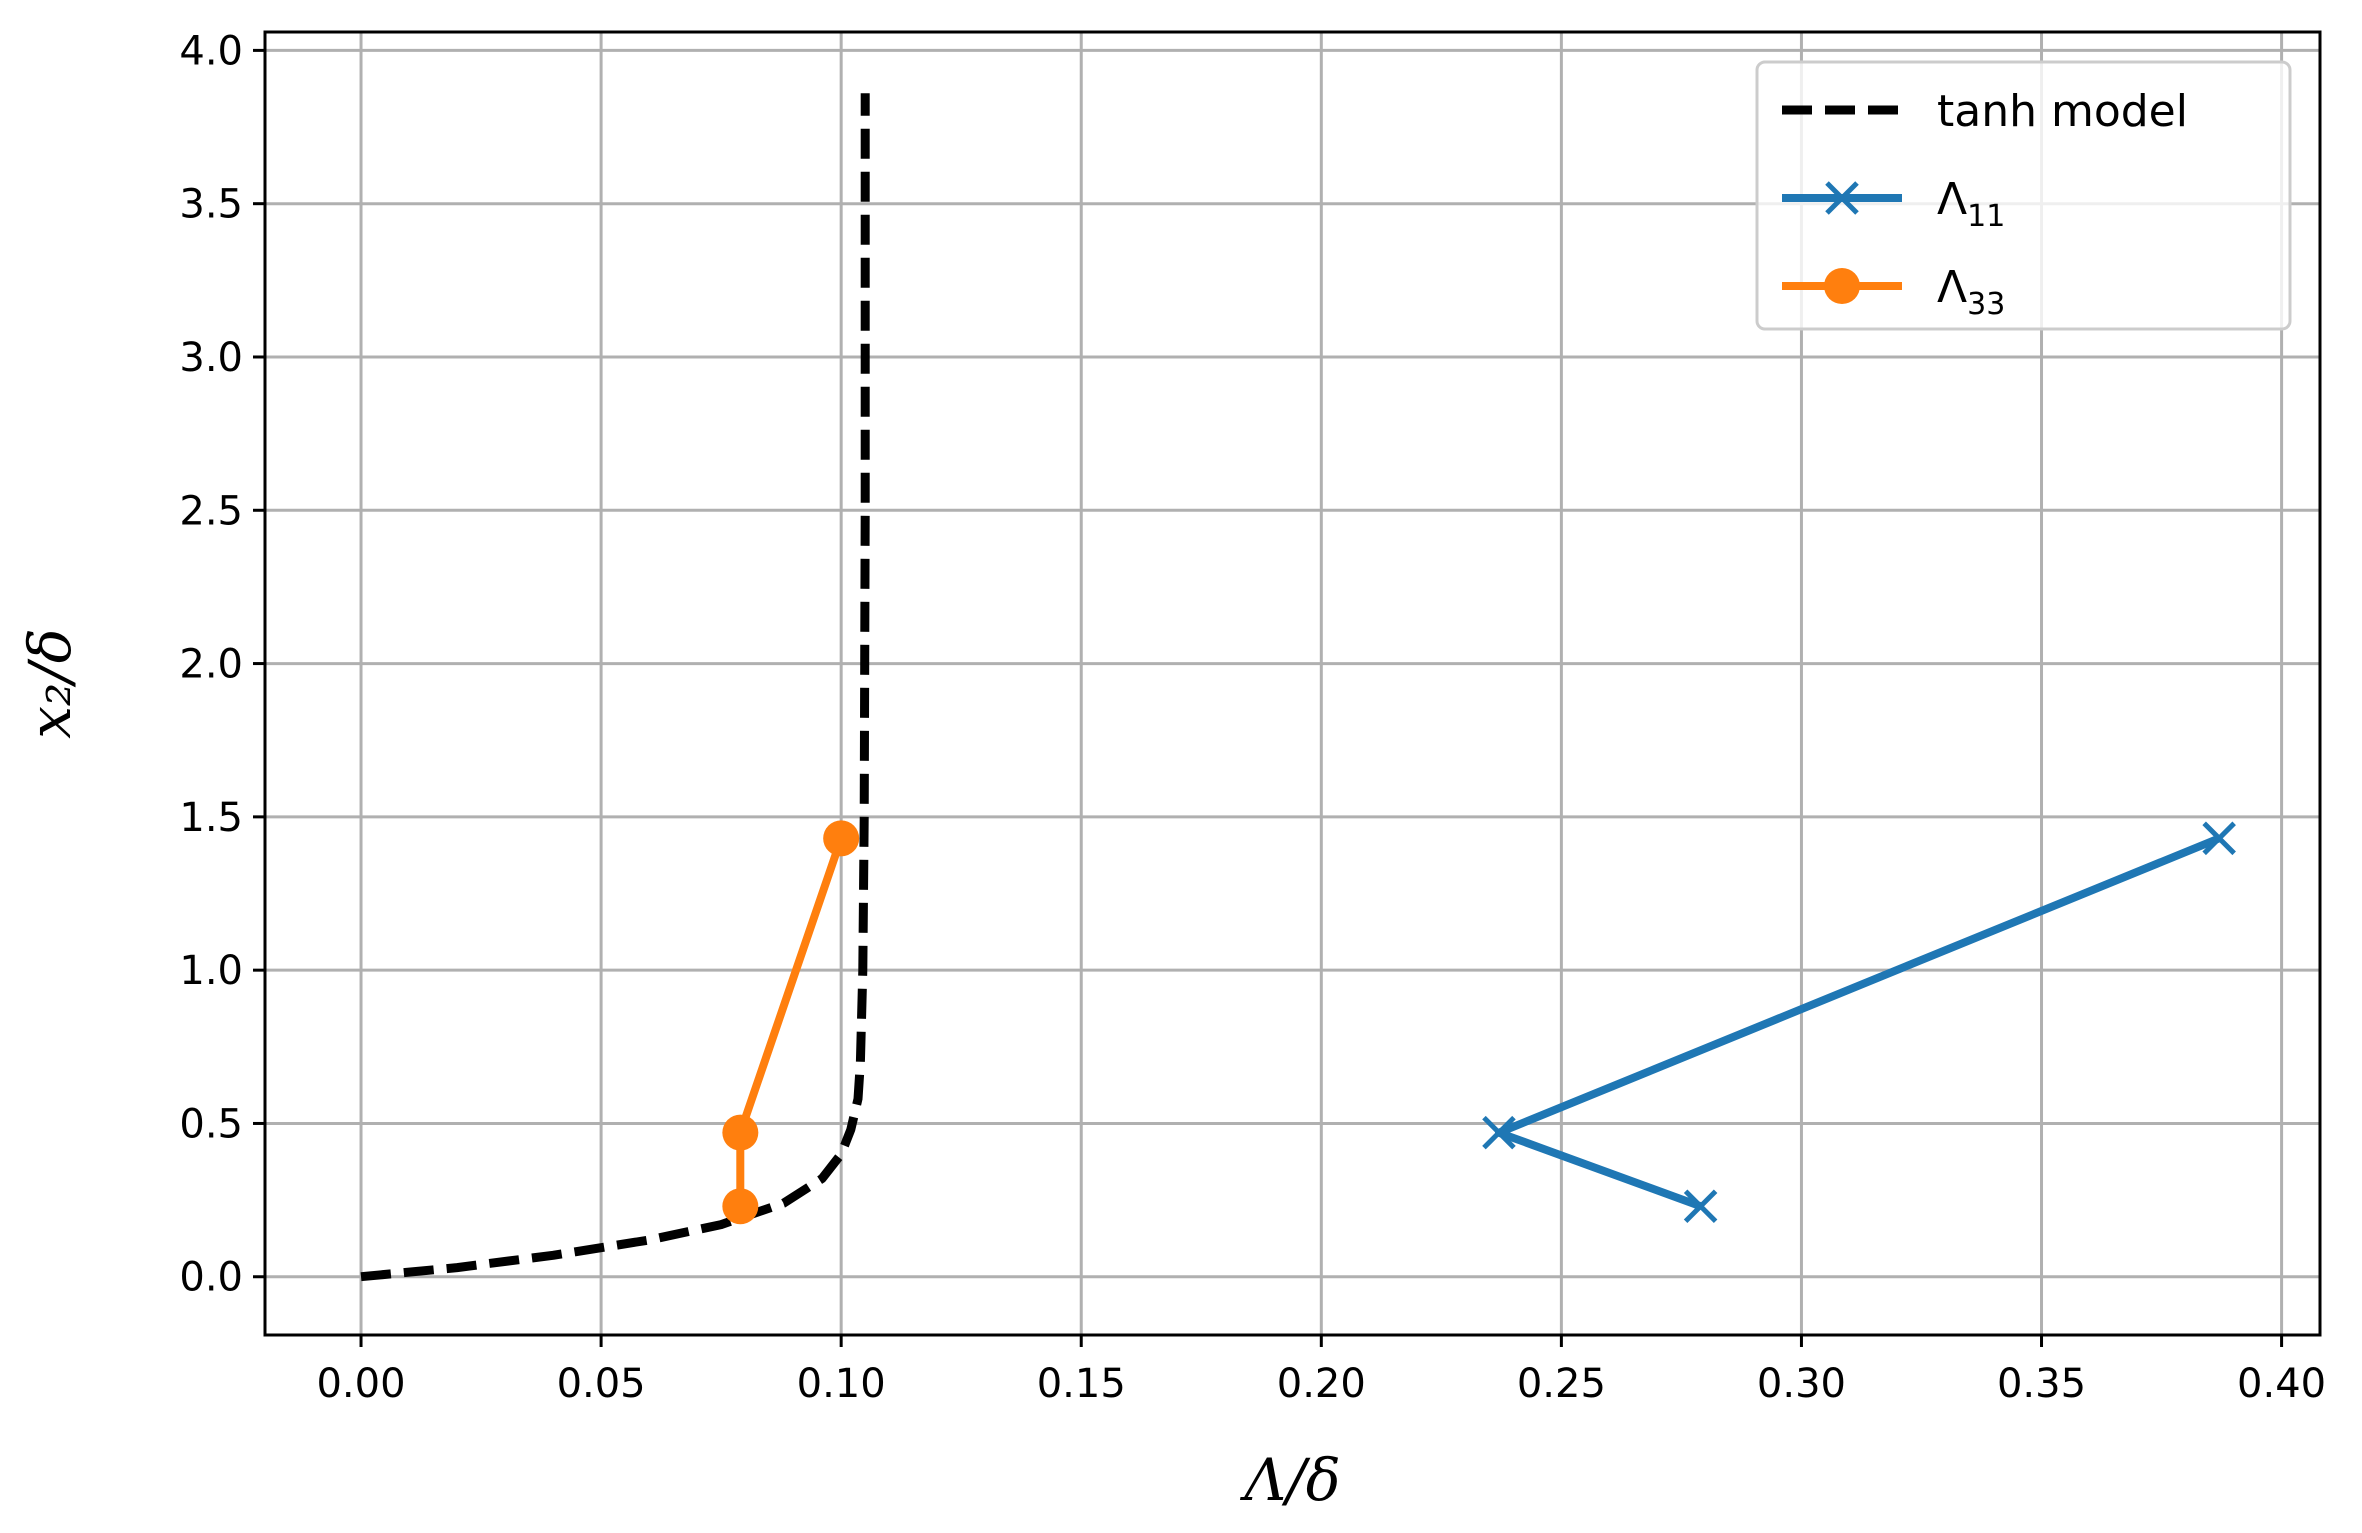 This screenshot has width=2362, height=1533. I want to click on x-tick-label: 0.10, so click(841, 1384).